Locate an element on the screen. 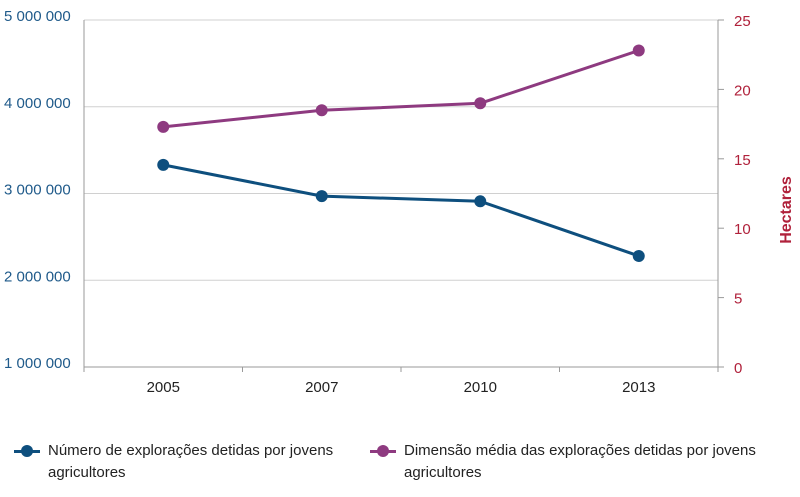 The width and height of the screenshot is (800, 497). x-tick-label: 2005 is located at coordinates (163, 387).